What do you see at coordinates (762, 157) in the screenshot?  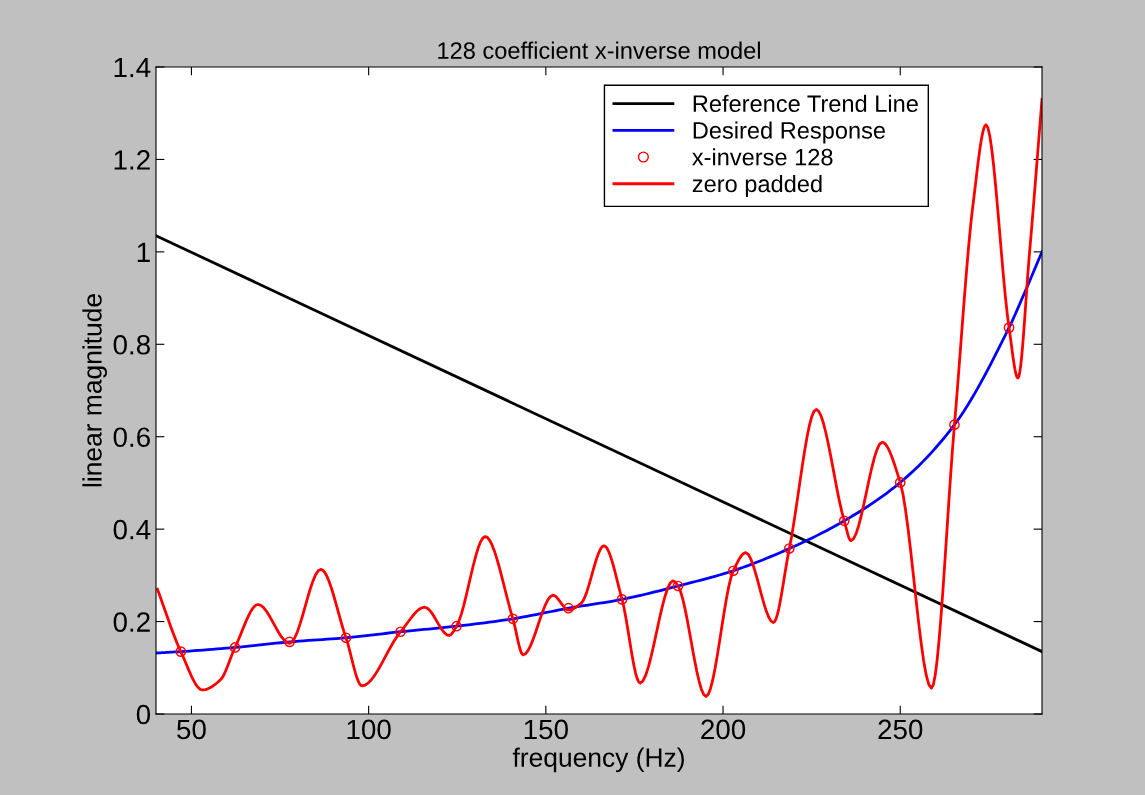 I see `legend-label: x-inverse 128` at bounding box center [762, 157].